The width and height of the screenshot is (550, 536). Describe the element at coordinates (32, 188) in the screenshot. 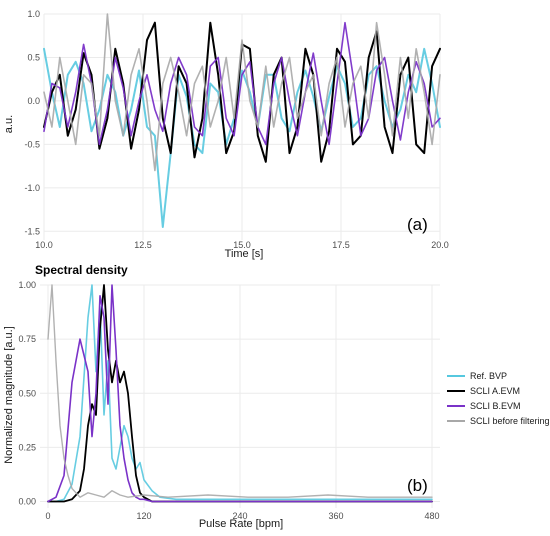

I see `panel-a-y-tick-label: -1.0` at that location.